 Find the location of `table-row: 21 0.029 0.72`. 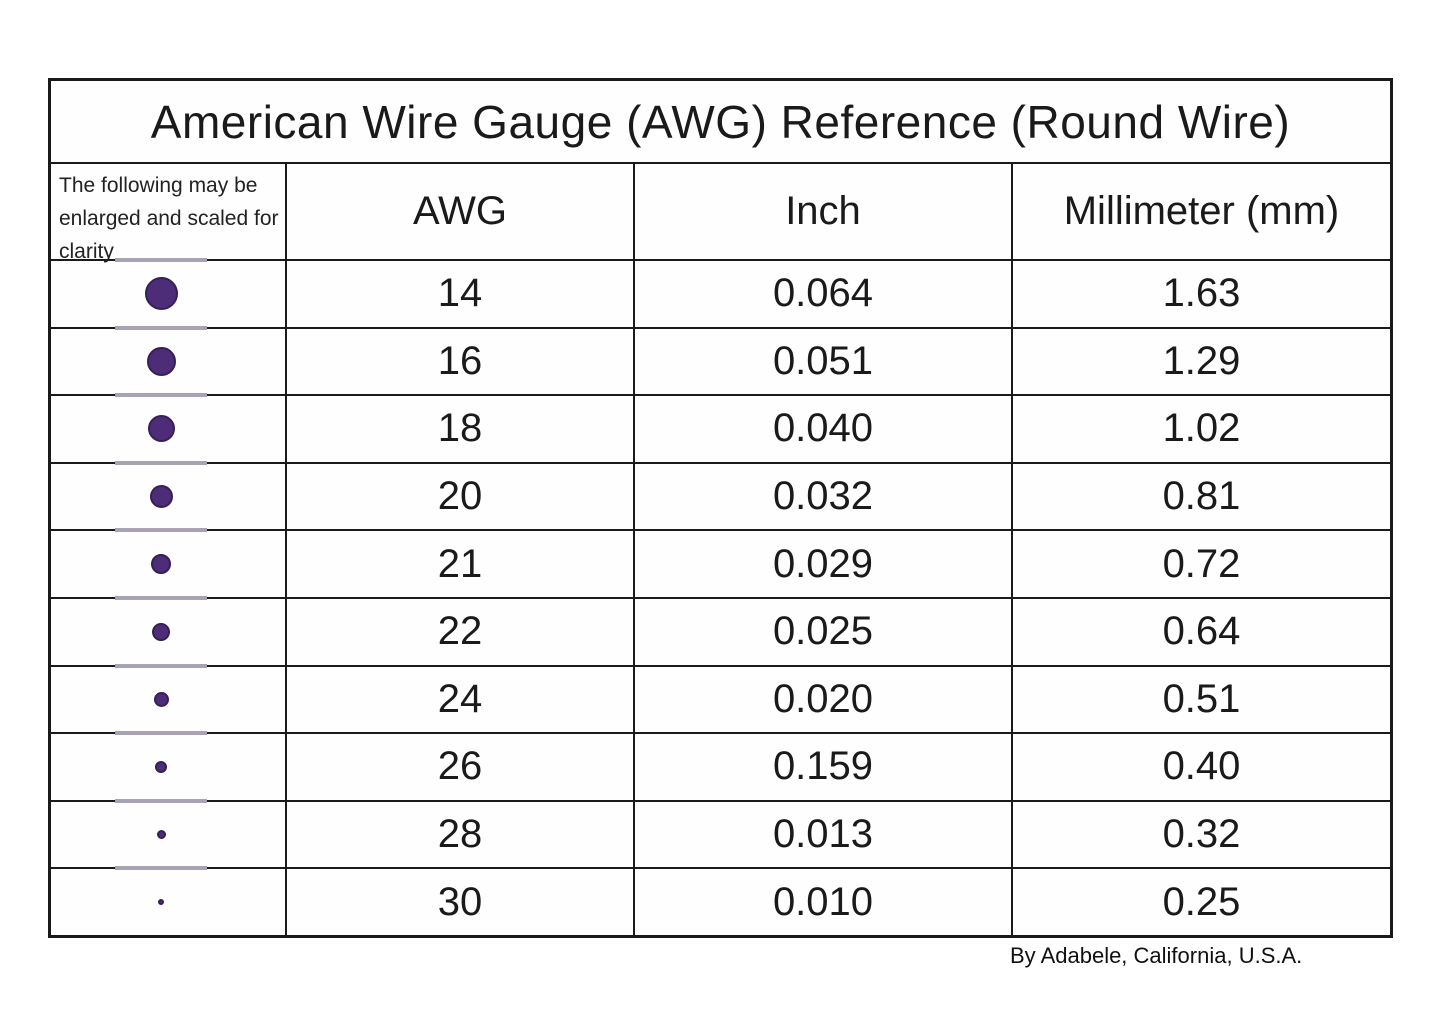

table-row: 21 0.029 0.72 is located at coordinates (720, 565).